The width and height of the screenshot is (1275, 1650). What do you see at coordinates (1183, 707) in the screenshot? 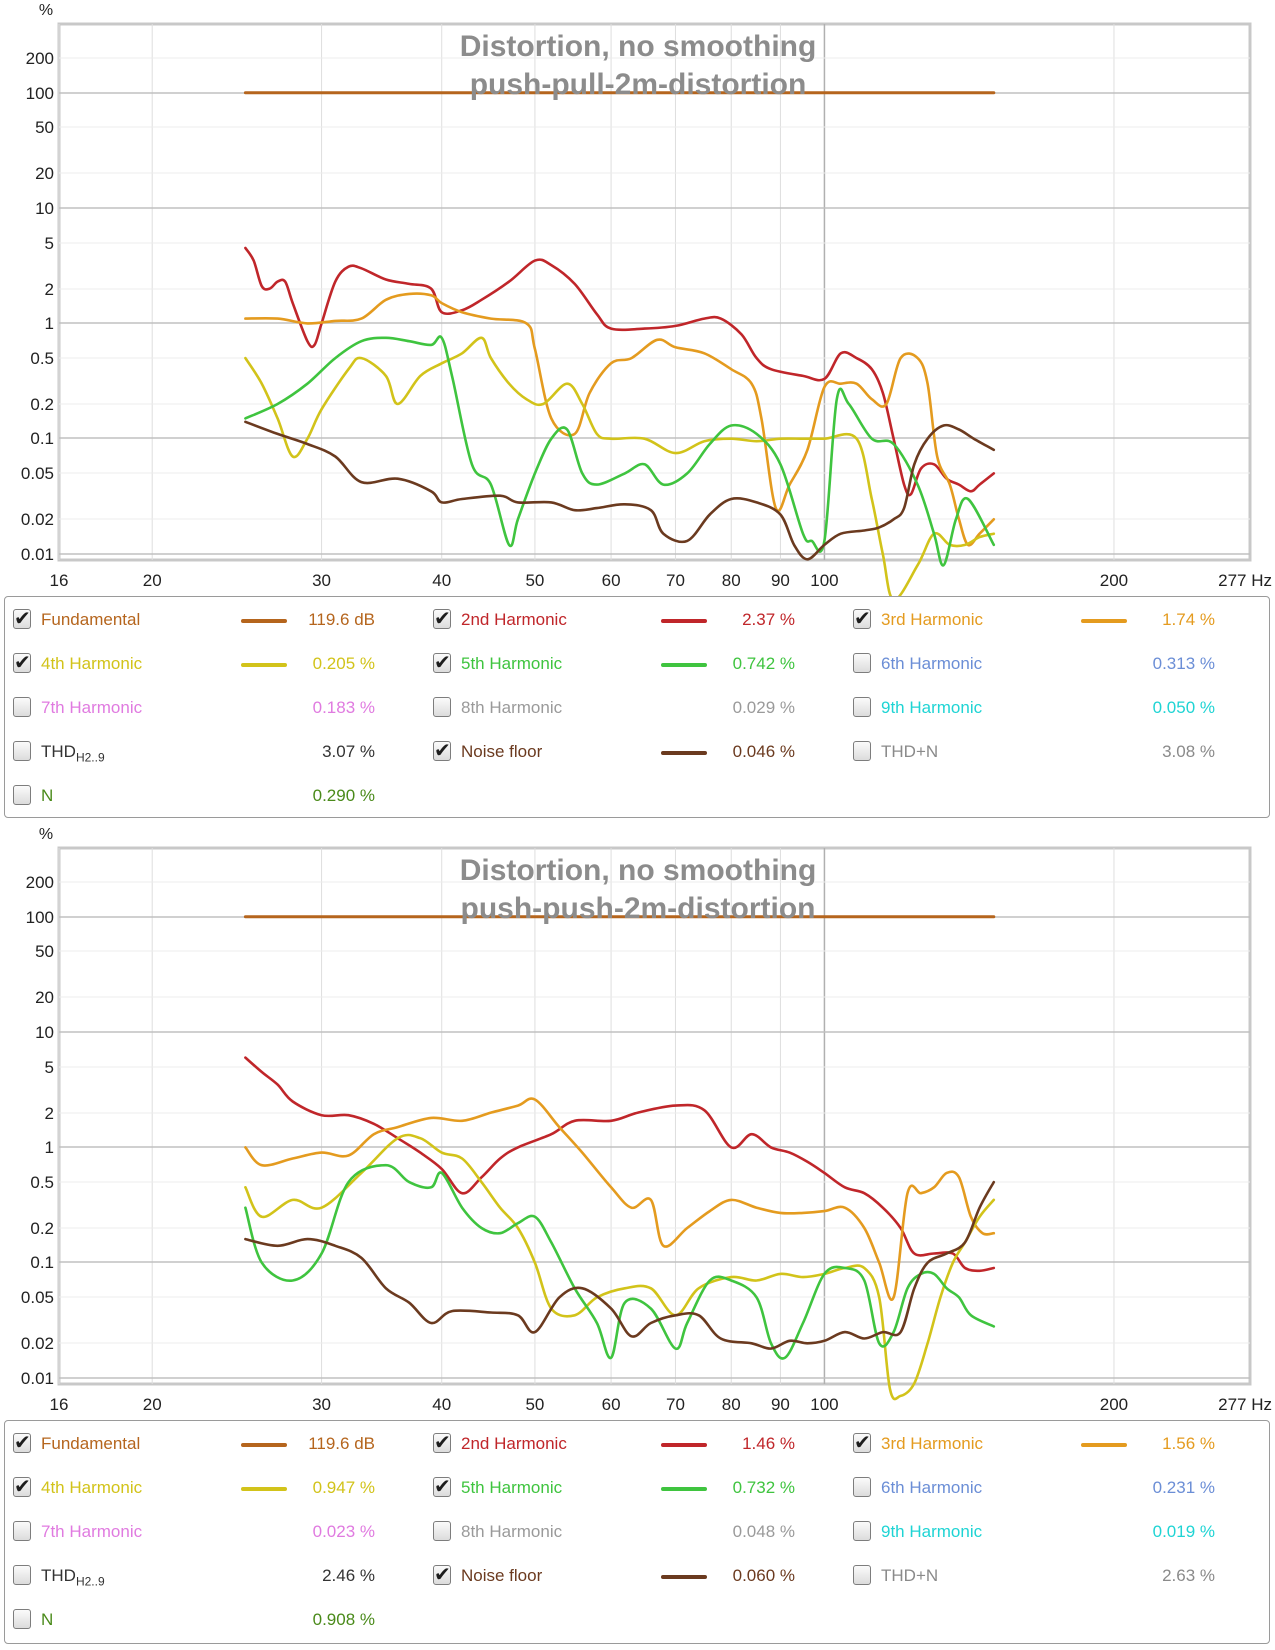
I see `legend-value-h9: 0.050 %` at bounding box center [1183, 707].